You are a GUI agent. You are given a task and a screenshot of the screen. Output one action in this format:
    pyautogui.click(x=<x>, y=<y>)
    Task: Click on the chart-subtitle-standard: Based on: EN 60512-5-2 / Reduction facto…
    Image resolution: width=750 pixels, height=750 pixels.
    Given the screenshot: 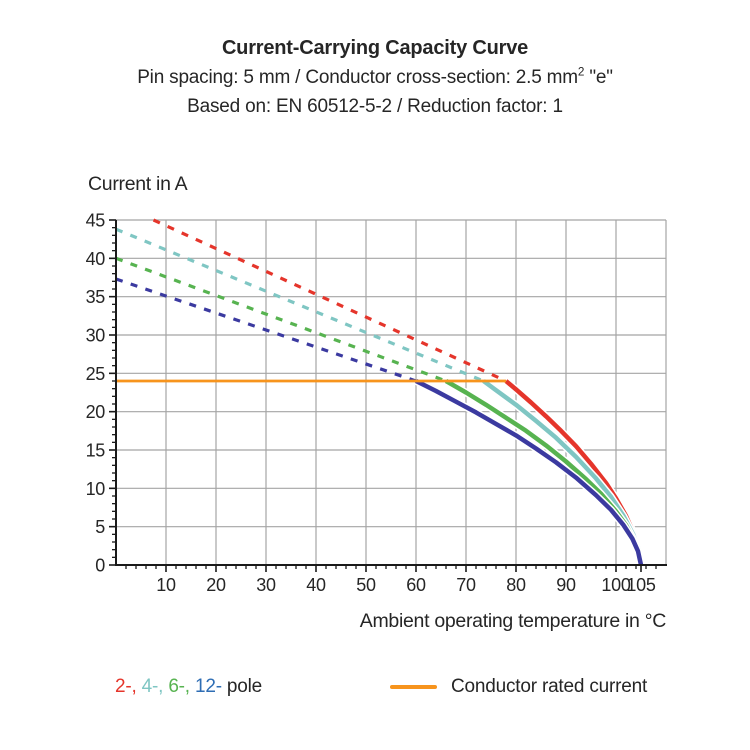 What is the action you would take?
    pyautogui.click(x=375, y=106)
    